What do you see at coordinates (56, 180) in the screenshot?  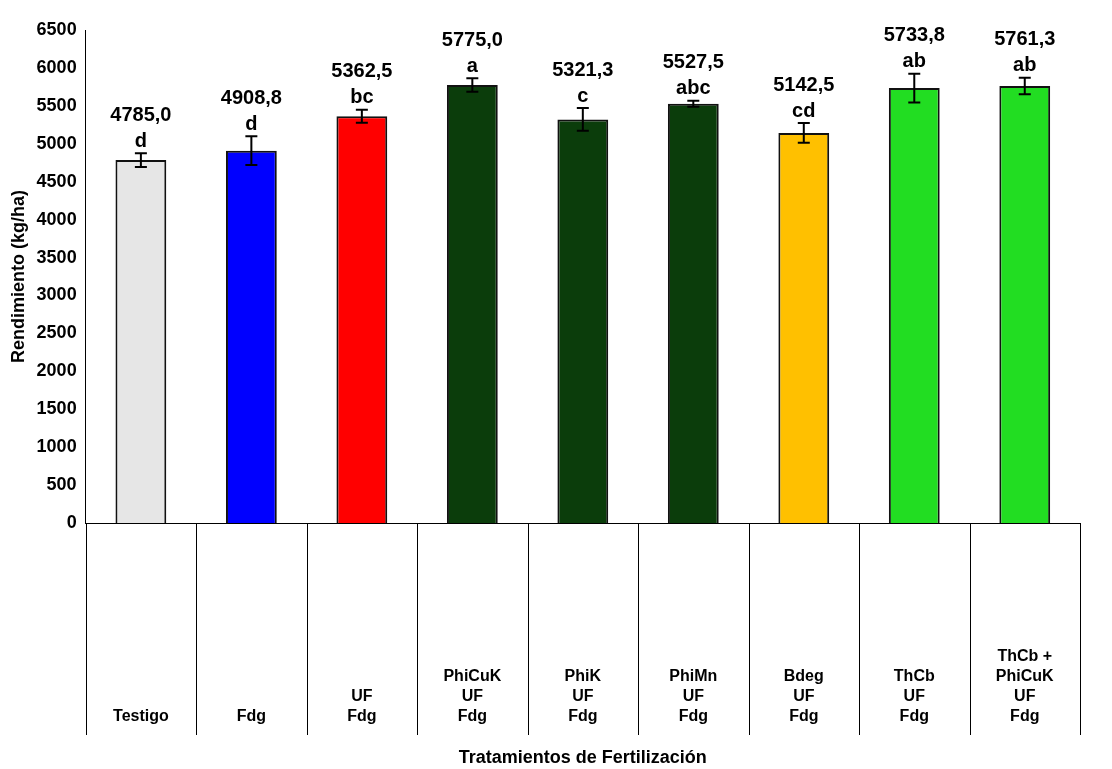 I see `y-tick-label: 4500` at bounding box center [56, 180].